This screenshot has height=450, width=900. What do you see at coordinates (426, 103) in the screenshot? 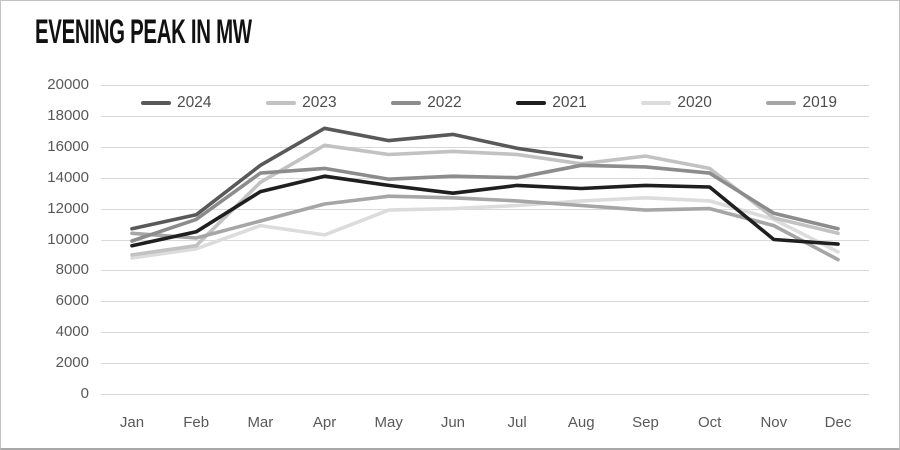
I see `legend-item-2022: 2022` at bounding box center [426, 103].